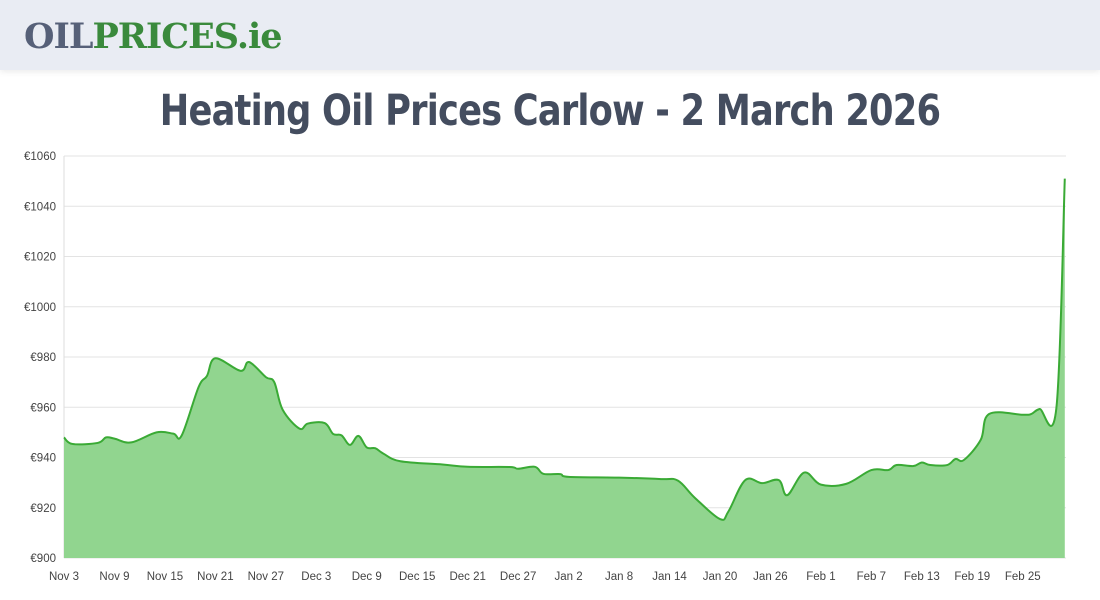  Describe the element at coordinates (367, 577) in the screenshot. I see `x-tick-label: Dec 9` at that location.